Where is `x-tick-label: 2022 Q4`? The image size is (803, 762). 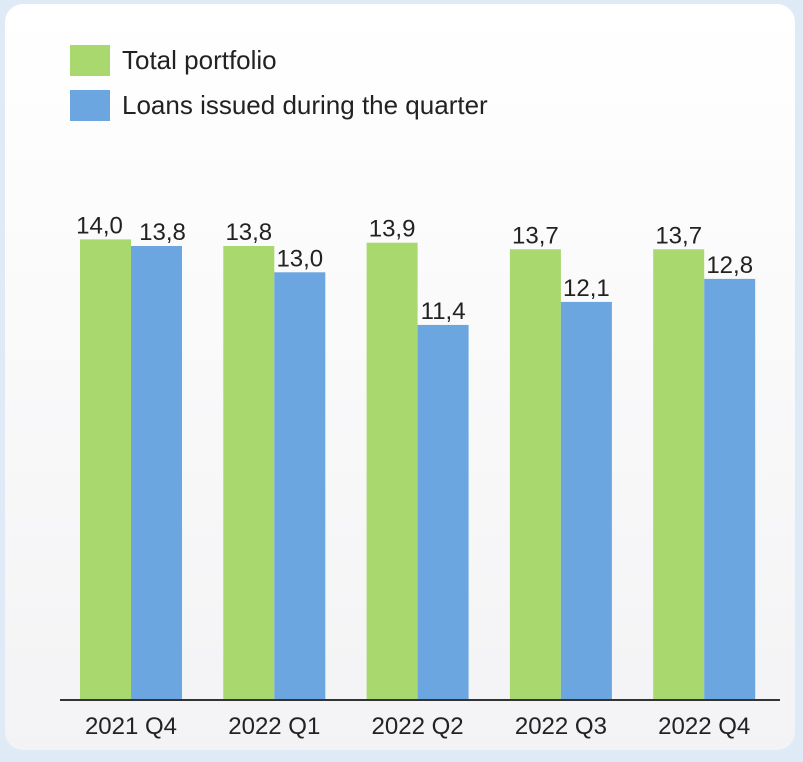
x-tick-label: 2022 Q4 is located at coordinates (704, 726).